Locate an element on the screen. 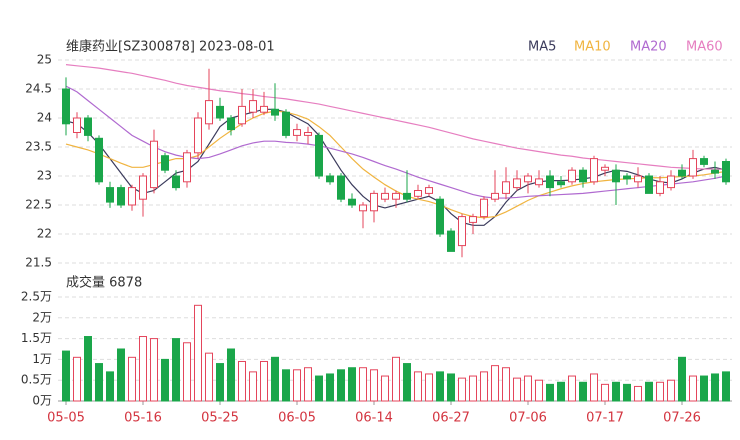 The height and width of the screenshot is (440, 740). x-tick-label: 05-05 is located at coordinates (66, 418).